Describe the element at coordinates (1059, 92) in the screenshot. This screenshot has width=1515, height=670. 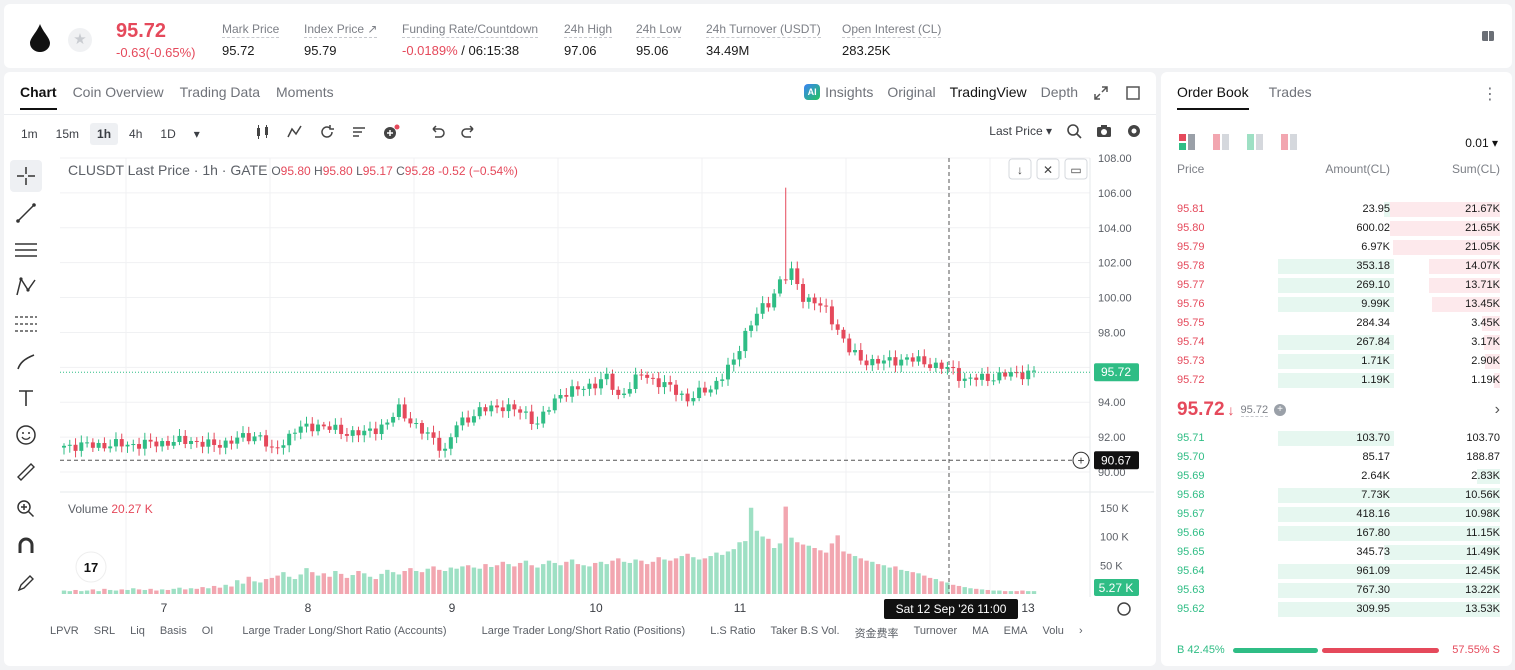
I see `view-depth: Depth` at that location.